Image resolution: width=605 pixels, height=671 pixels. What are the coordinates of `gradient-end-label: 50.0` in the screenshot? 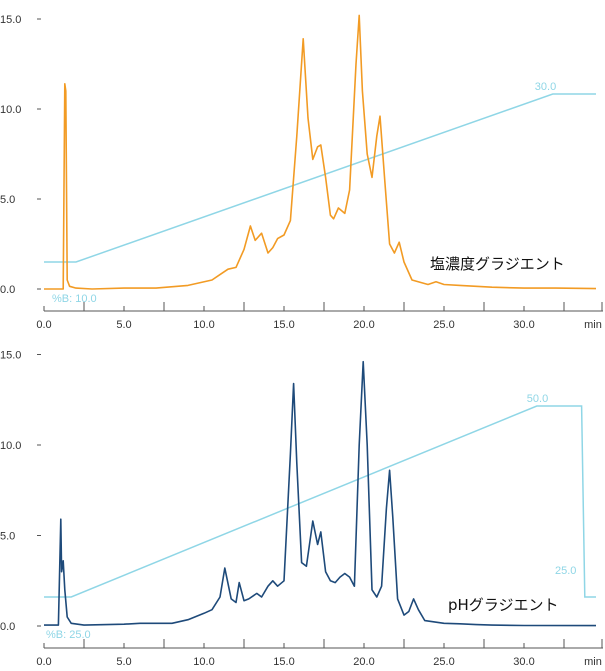 It's located at (537, 399).